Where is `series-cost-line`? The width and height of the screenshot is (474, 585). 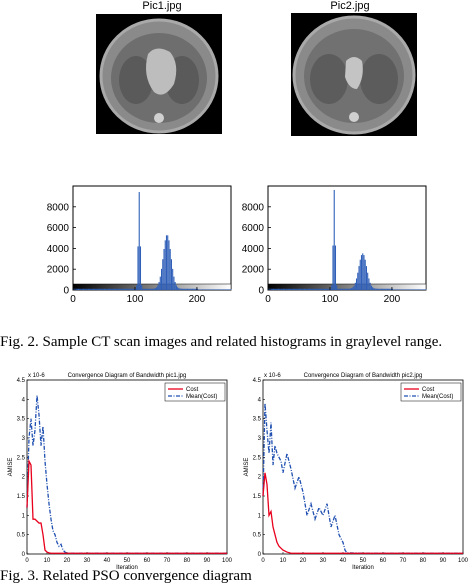 series-cost-line is located at coordinates (362, 513).